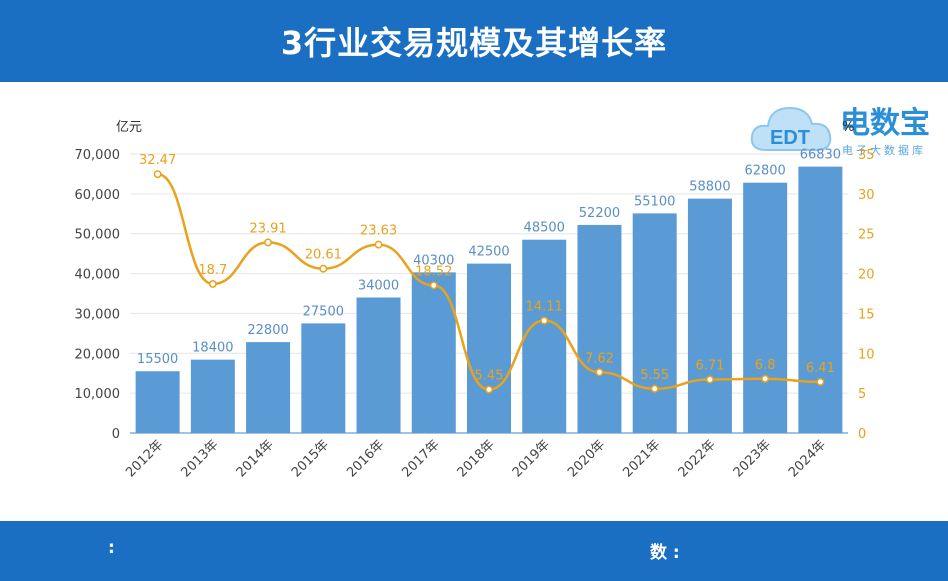  Describe the element at coordinates (199, 458) in the screenshot. I see `x-tick-label: 2013年` at that location.